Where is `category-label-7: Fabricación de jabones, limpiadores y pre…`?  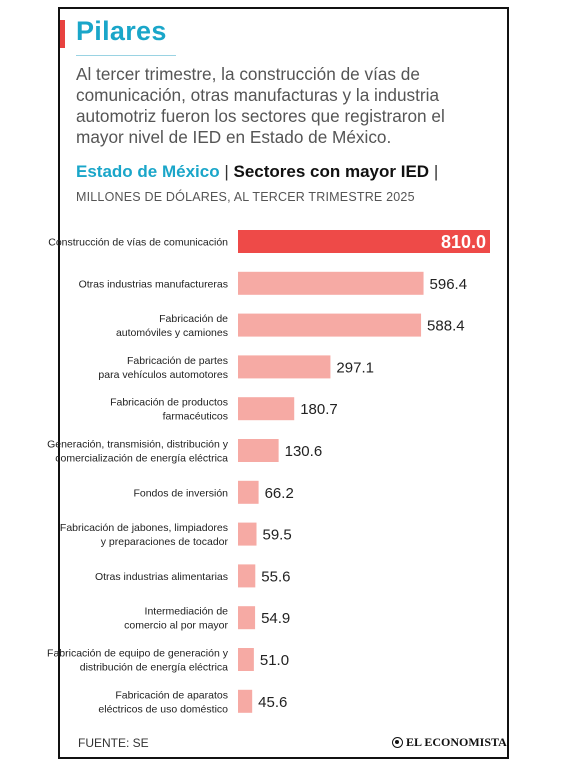
category-label-7: Fabricación de jabones, limpiadores y pre… is located at coordinates (144, 535).